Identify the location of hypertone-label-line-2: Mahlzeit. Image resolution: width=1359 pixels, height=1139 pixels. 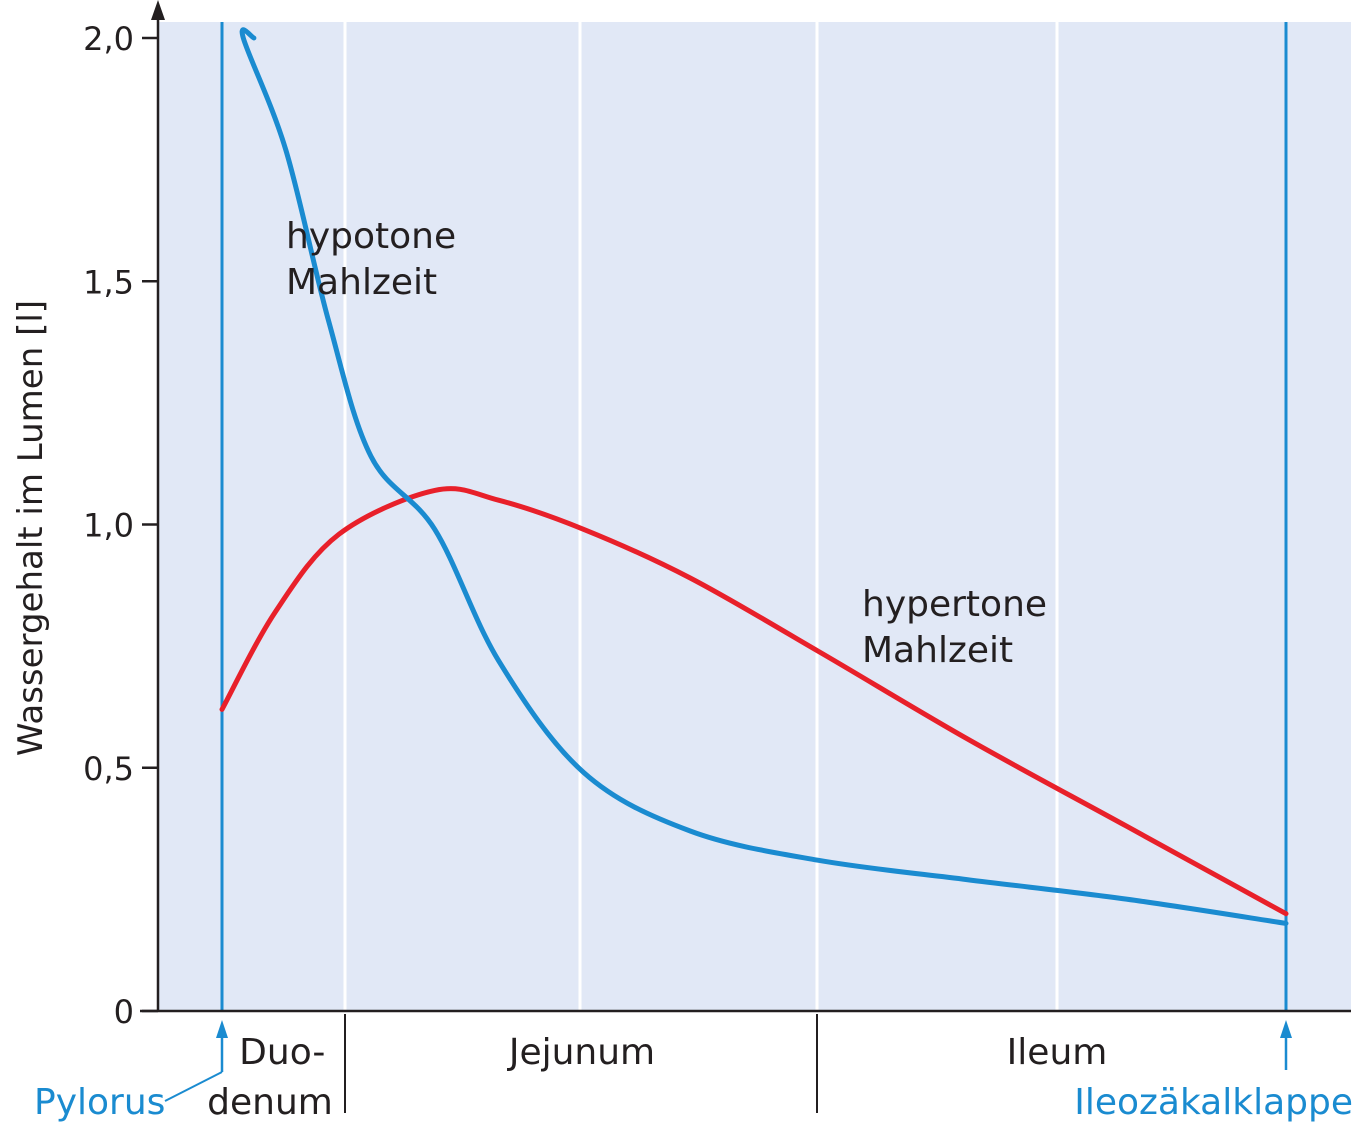
(937, 650).